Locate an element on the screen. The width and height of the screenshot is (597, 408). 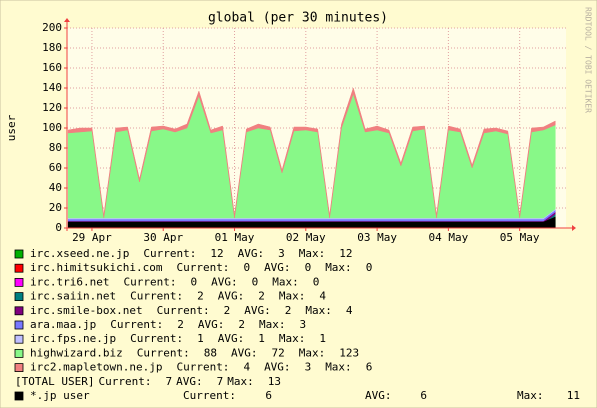
legend-name: ara.maa.jp is located at coordinates (63, 324).